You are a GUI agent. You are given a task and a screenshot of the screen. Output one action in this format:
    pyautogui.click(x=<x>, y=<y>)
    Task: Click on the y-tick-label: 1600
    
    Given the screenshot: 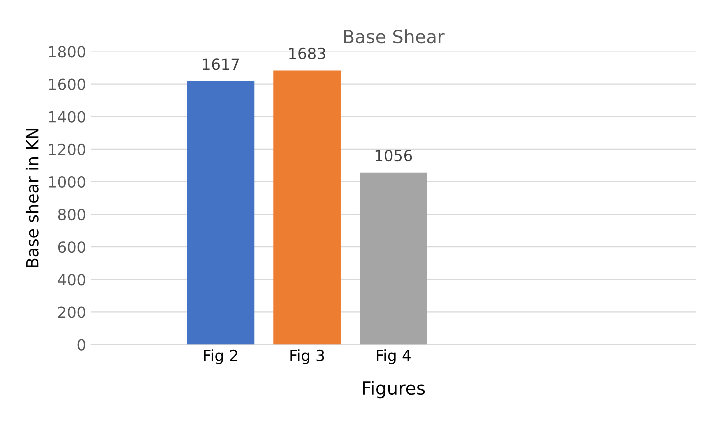 What is the action you would take?
    pyautogui.click(x=67, y=84)
    